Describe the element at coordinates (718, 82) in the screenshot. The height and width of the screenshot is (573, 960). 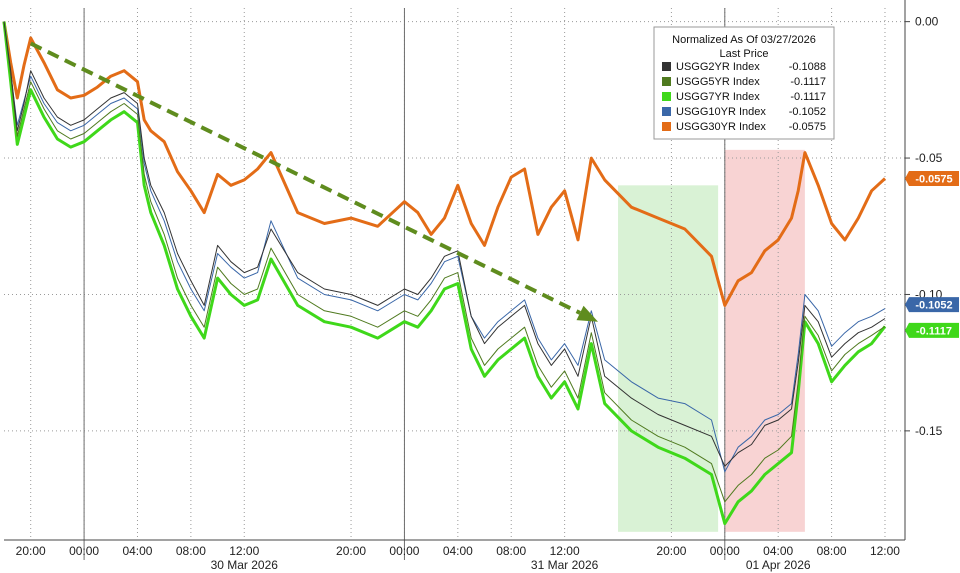
I see `legend-label-1: USGG5YR Index` at that location.